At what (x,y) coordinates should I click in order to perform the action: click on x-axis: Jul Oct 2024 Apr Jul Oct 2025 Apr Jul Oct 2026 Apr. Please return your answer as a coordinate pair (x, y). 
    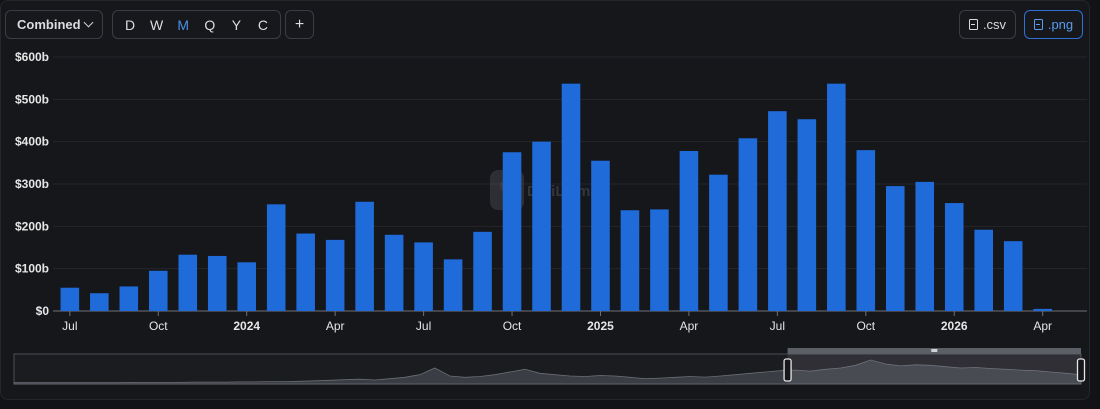
    Looking at the image, I should click on (557, 322).